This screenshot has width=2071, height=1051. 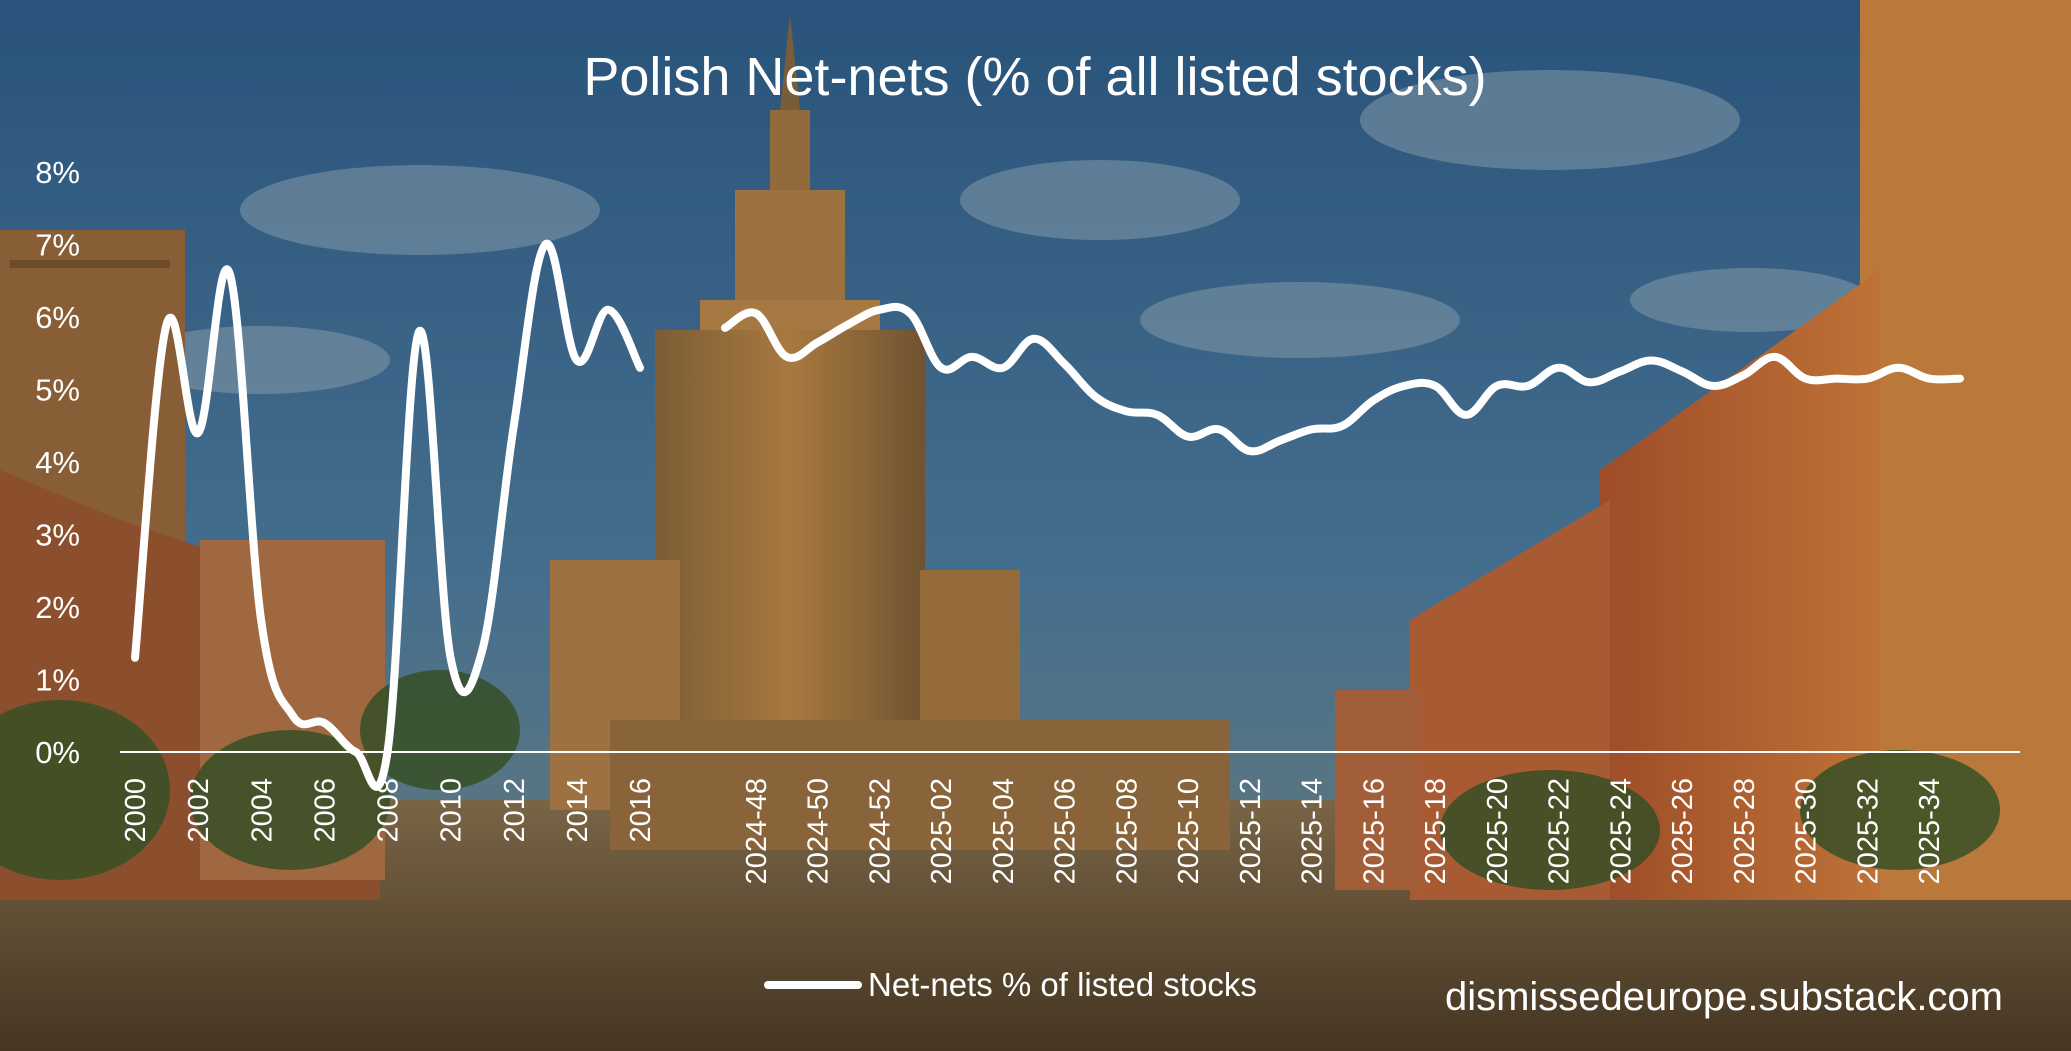 I want to click on x-tick-label: 2025-08, so click(x=1127, y=831).